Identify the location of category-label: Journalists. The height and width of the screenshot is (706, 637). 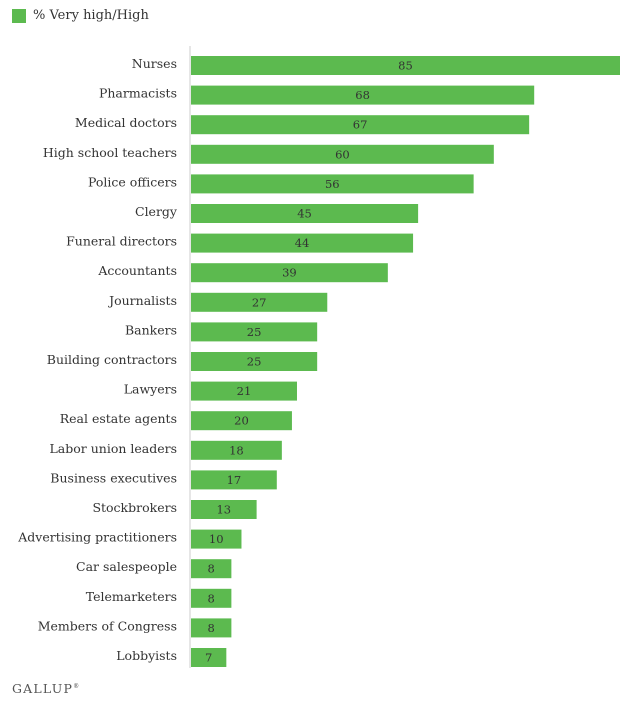
(142, 300).